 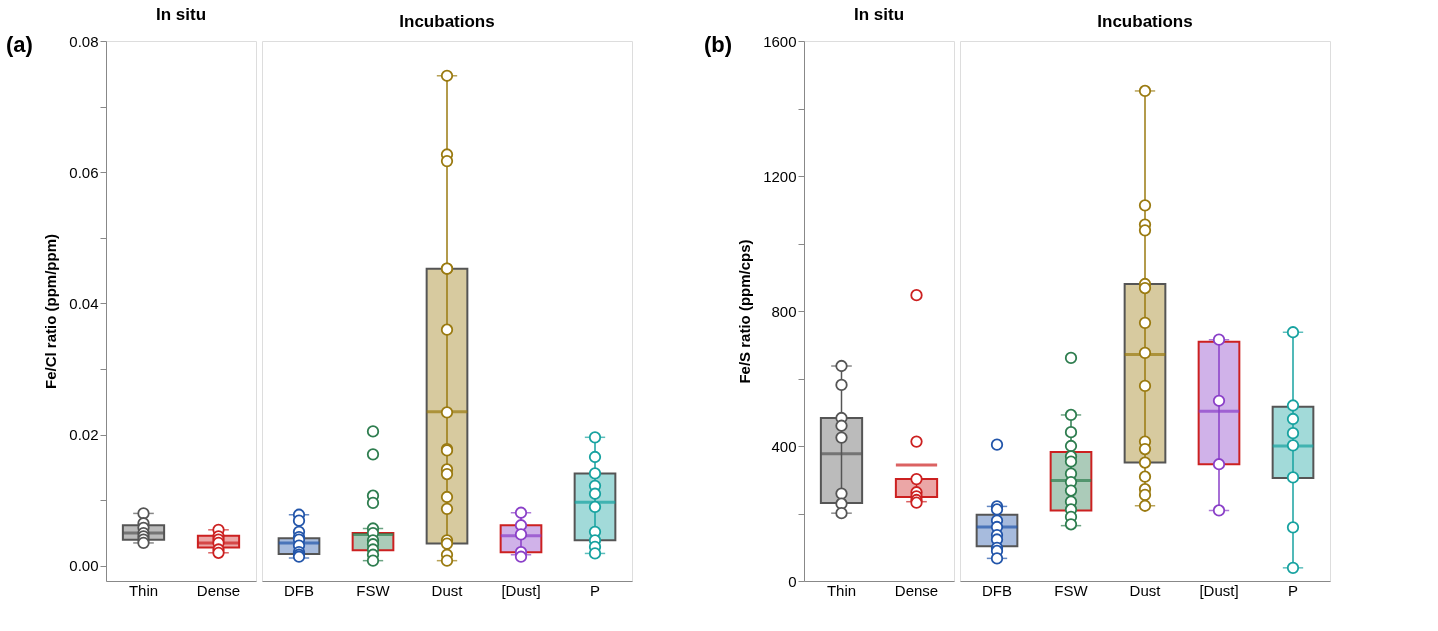 What do you see at coordinates (51, 311) in the screenshot?
I see `y-axis-title: Fe/Cl ratio (ppm/ppm)` at bounding box center [51, 311].